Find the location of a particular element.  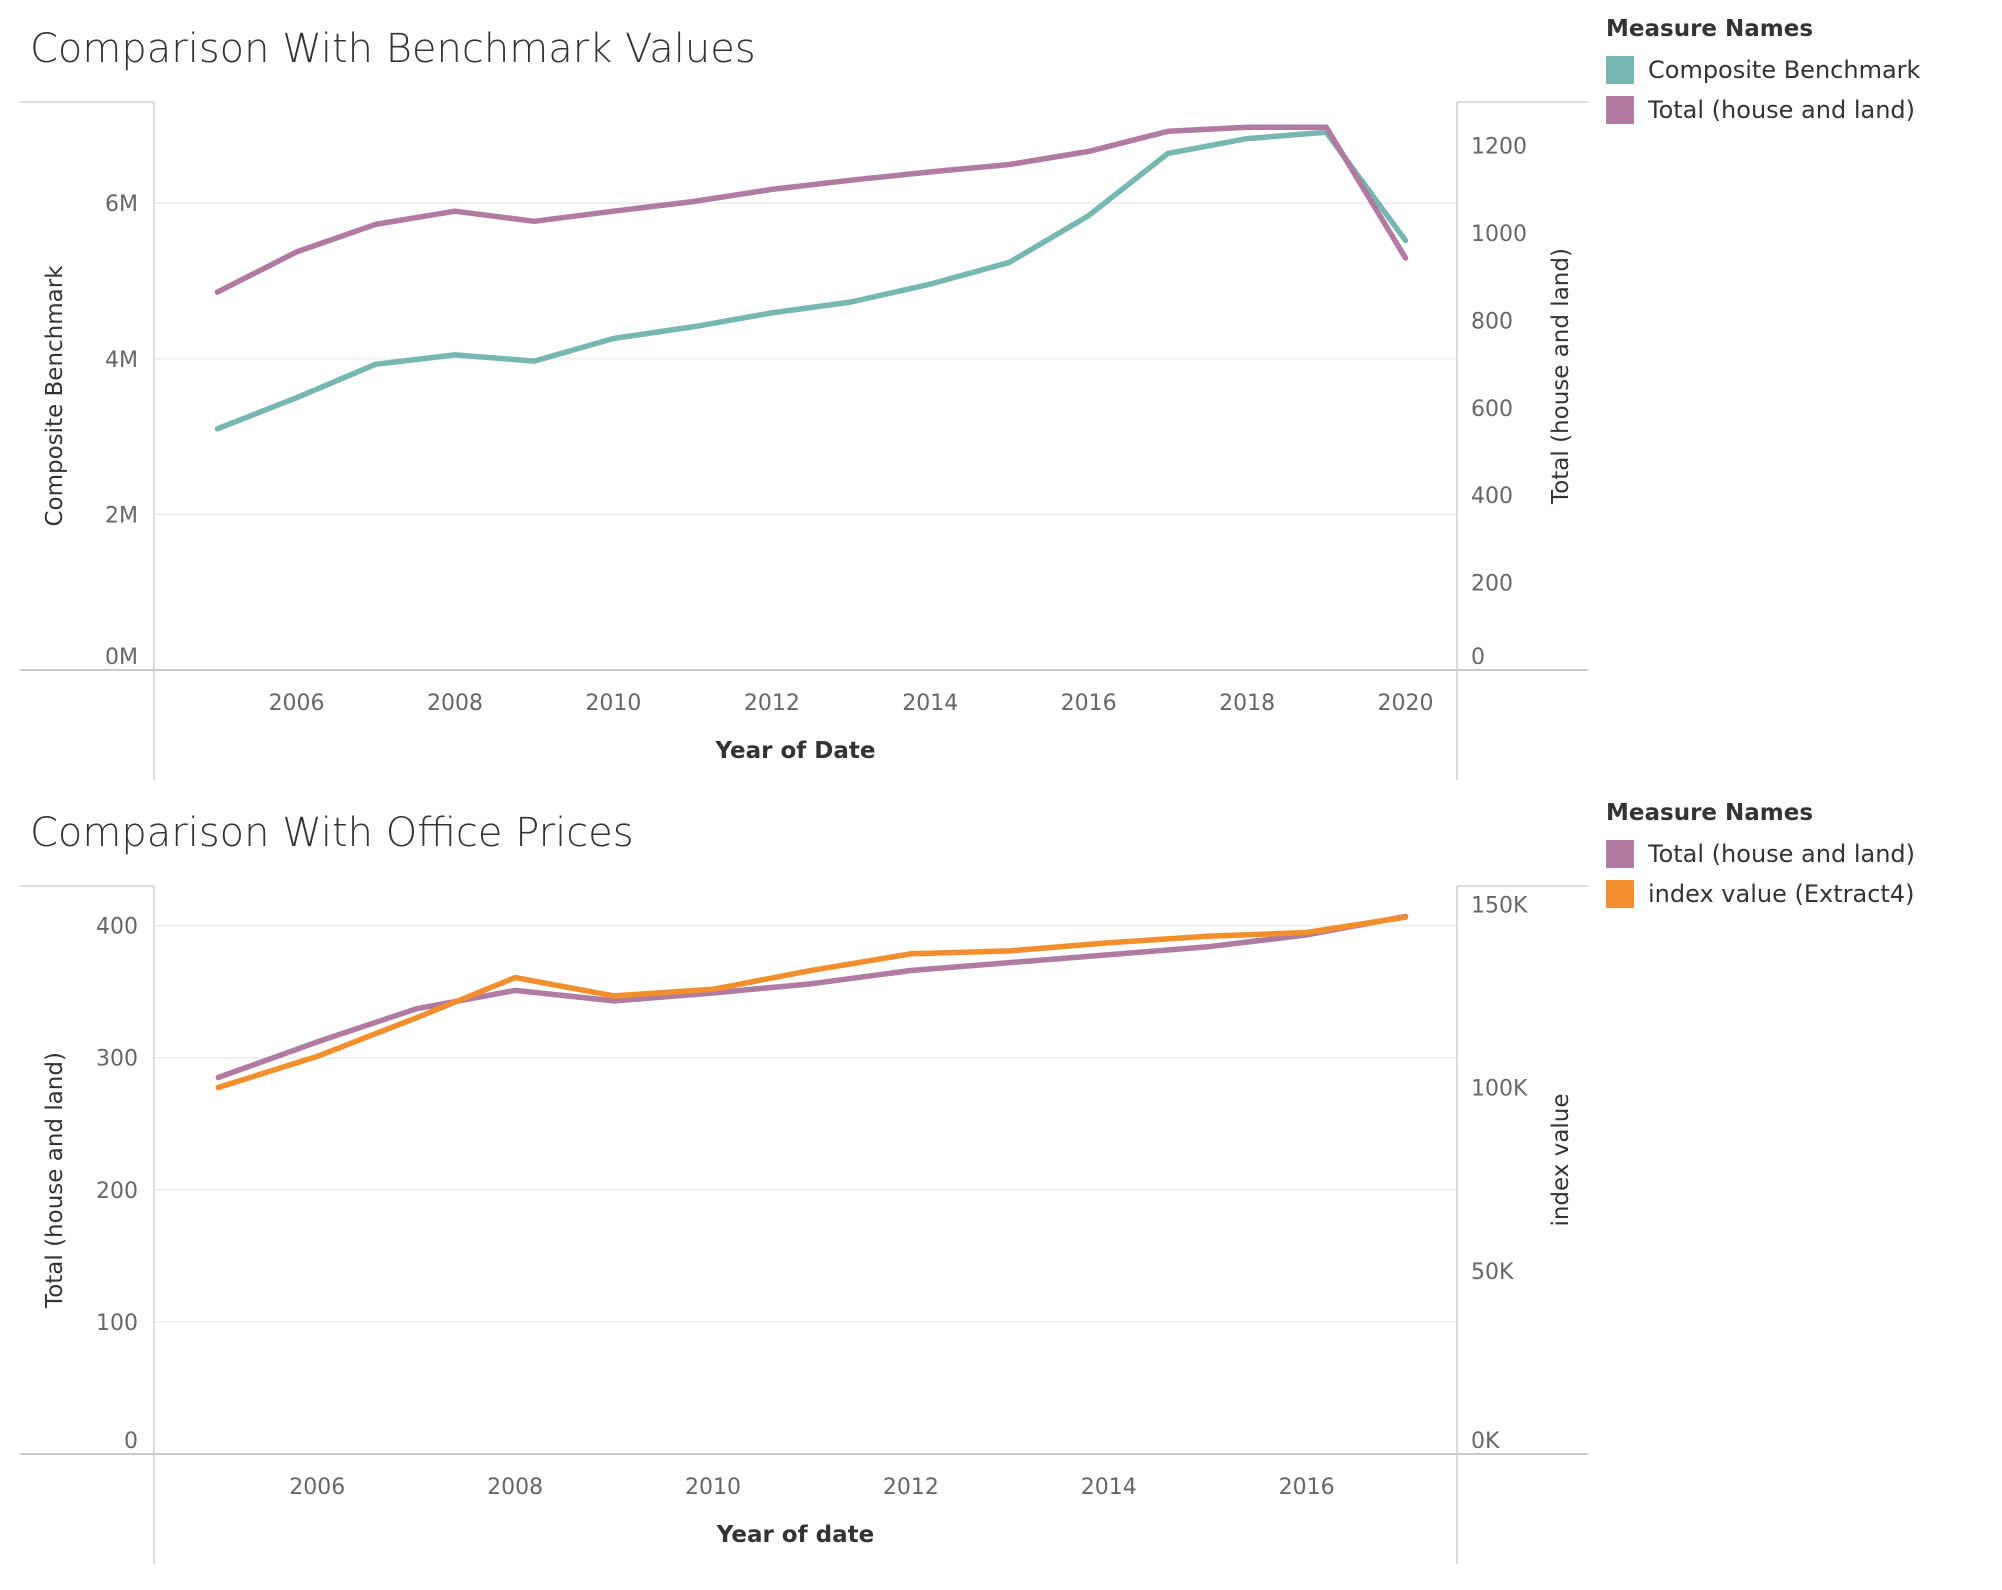

legend-label: Composite Benchmark is located at coordinates (1784, 70).